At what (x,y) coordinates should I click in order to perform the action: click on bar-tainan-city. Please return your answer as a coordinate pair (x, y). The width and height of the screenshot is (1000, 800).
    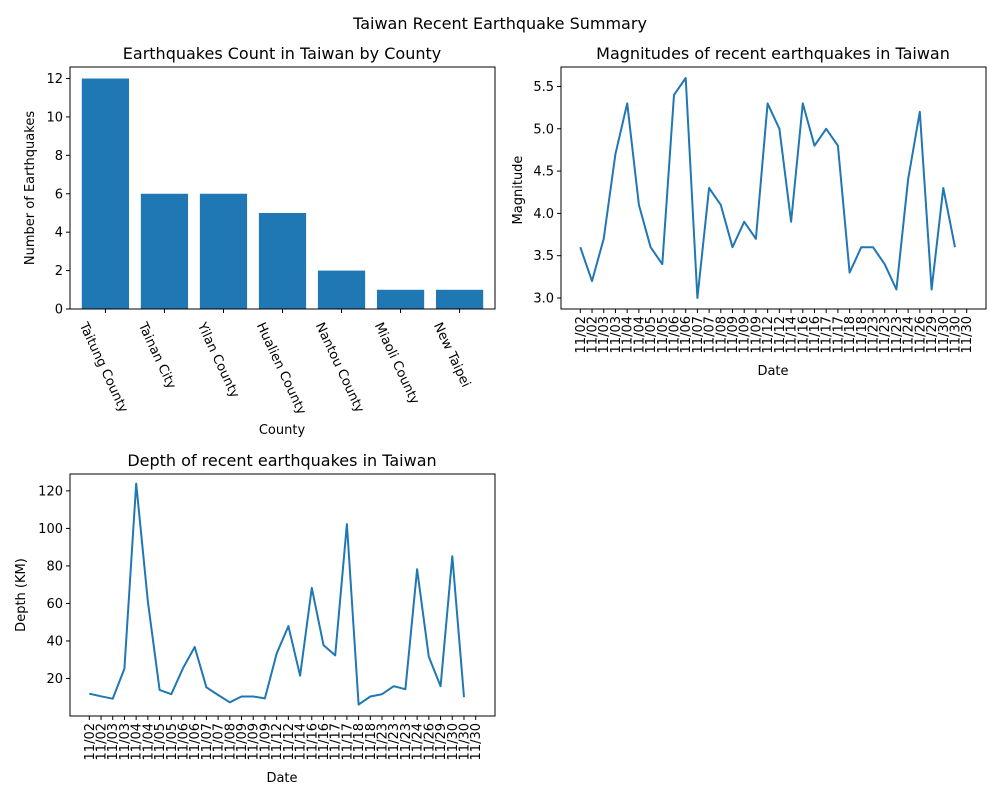
    Looking at the image, I should click on (164, 251).